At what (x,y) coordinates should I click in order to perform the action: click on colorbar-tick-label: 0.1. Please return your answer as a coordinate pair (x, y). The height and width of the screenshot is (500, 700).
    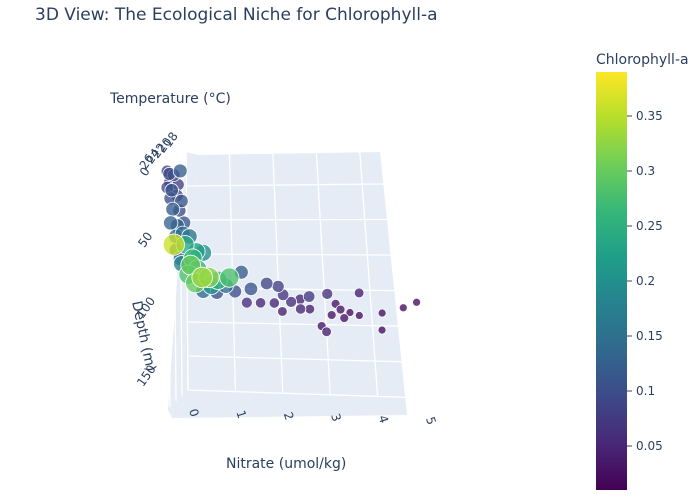
    Looking at the image, I should click on (645, 391).